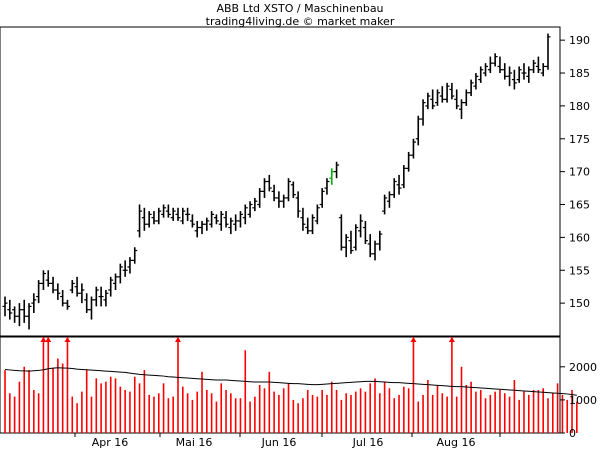  What do you see at coordinates (579, 172) in the screenshot?
I see `price-tick-label: 170` at bounding box center [579, 172].